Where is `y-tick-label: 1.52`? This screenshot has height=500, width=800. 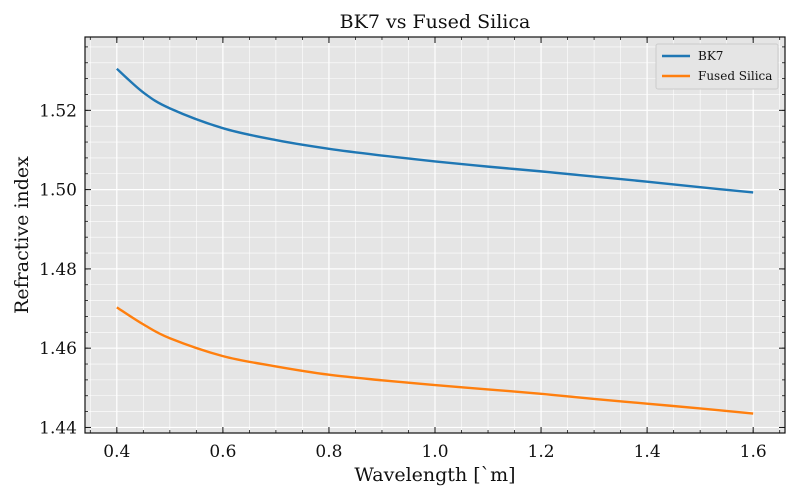
y-tick-label: 1.52 is located at coordinates (58, 111).